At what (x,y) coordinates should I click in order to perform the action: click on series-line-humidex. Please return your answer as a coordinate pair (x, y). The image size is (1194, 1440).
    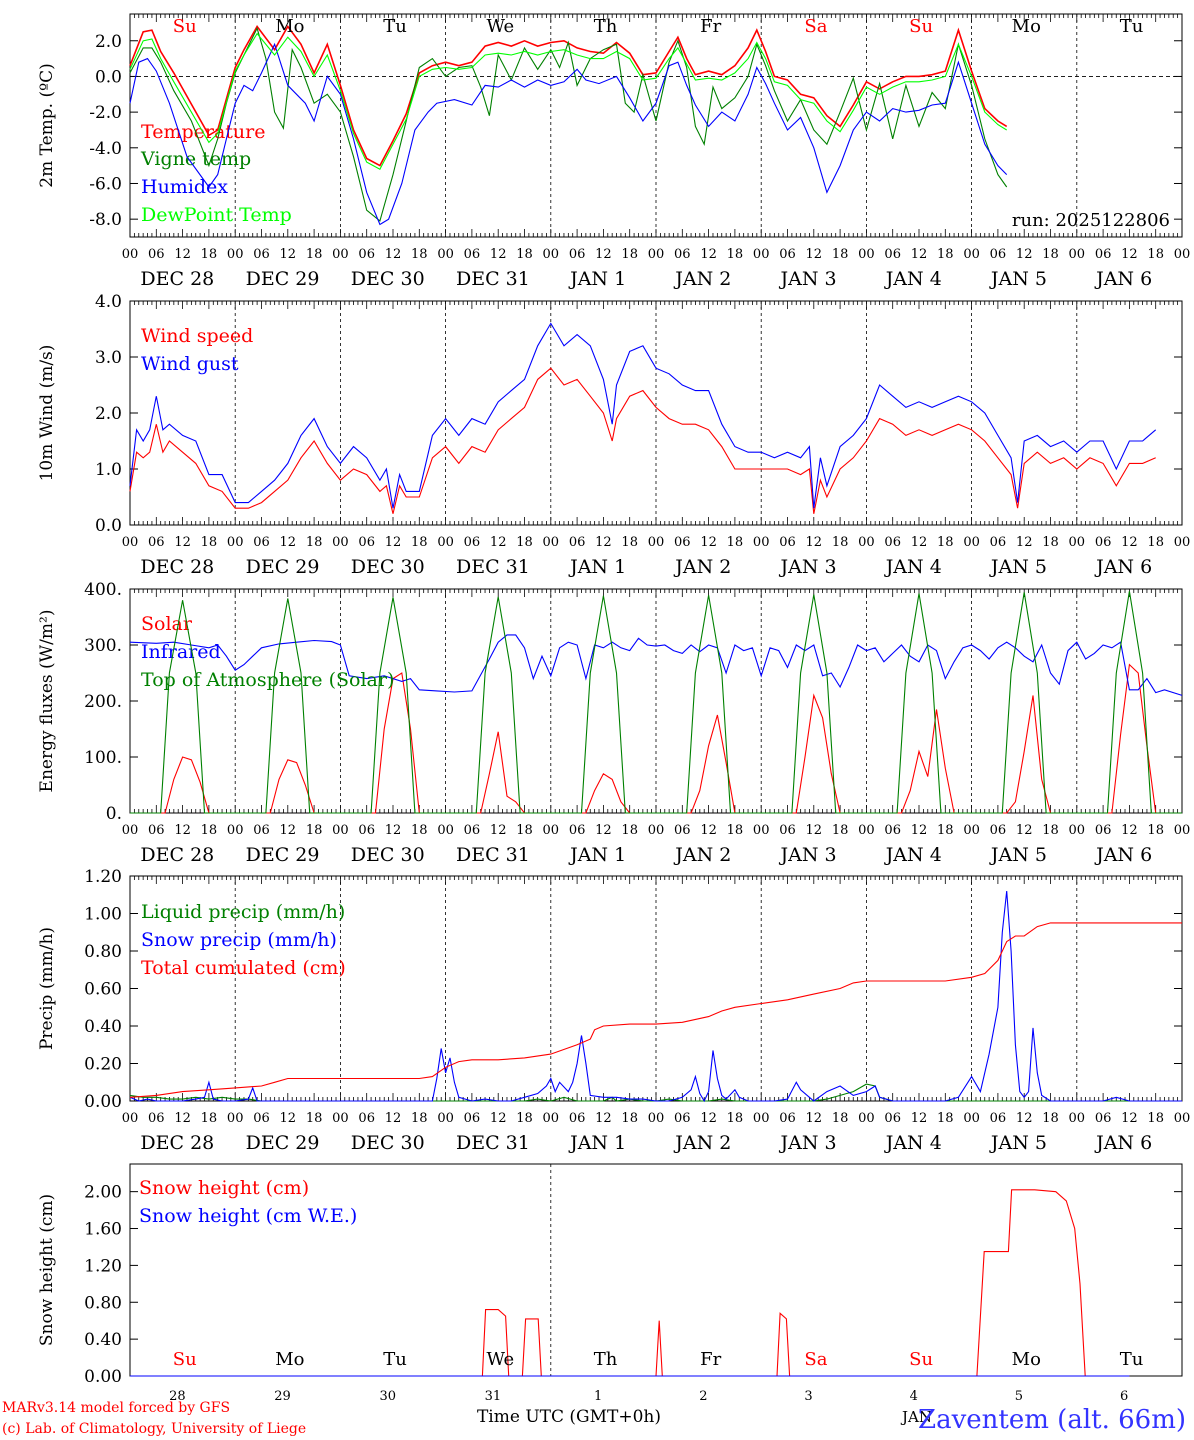
    Looking at the image, I should click on (568, 134).